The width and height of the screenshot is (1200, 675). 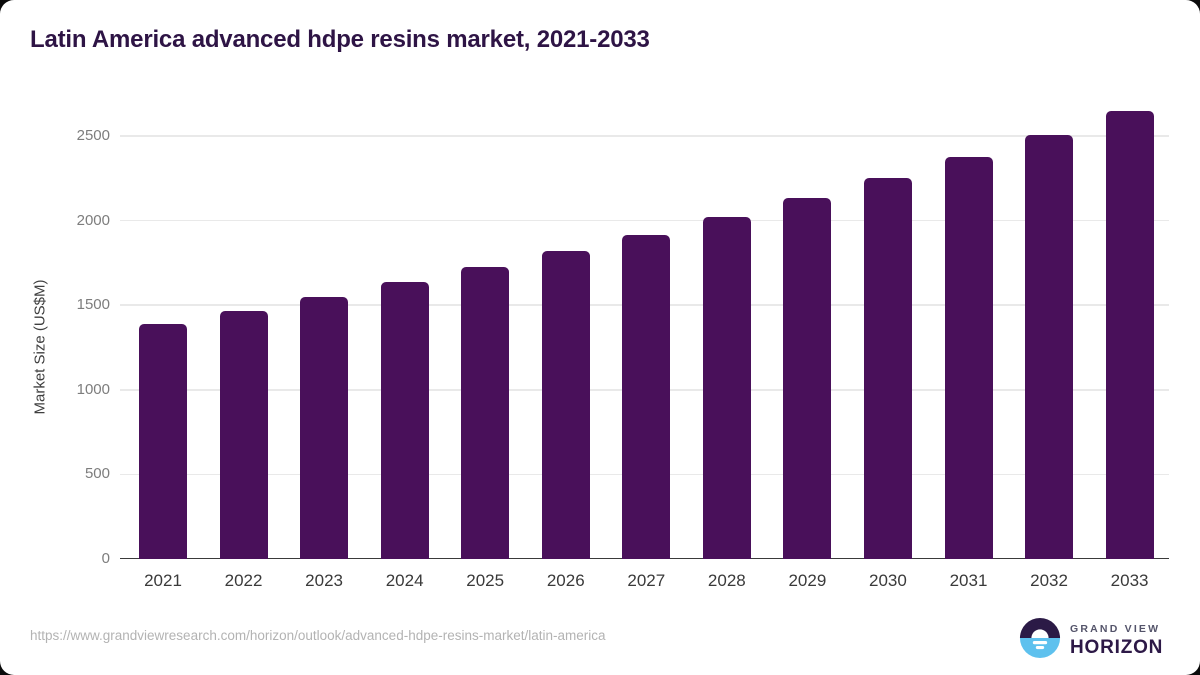 What do you see at coordinates (887, 368) in the screenshot?
I see `bar-2030` at bounding box center [887, 368].